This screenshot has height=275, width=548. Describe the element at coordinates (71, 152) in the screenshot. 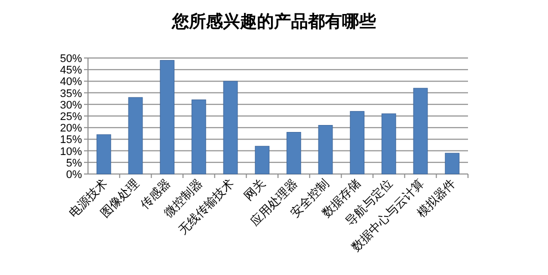

I see `y-tick-label: 10%` at that location.